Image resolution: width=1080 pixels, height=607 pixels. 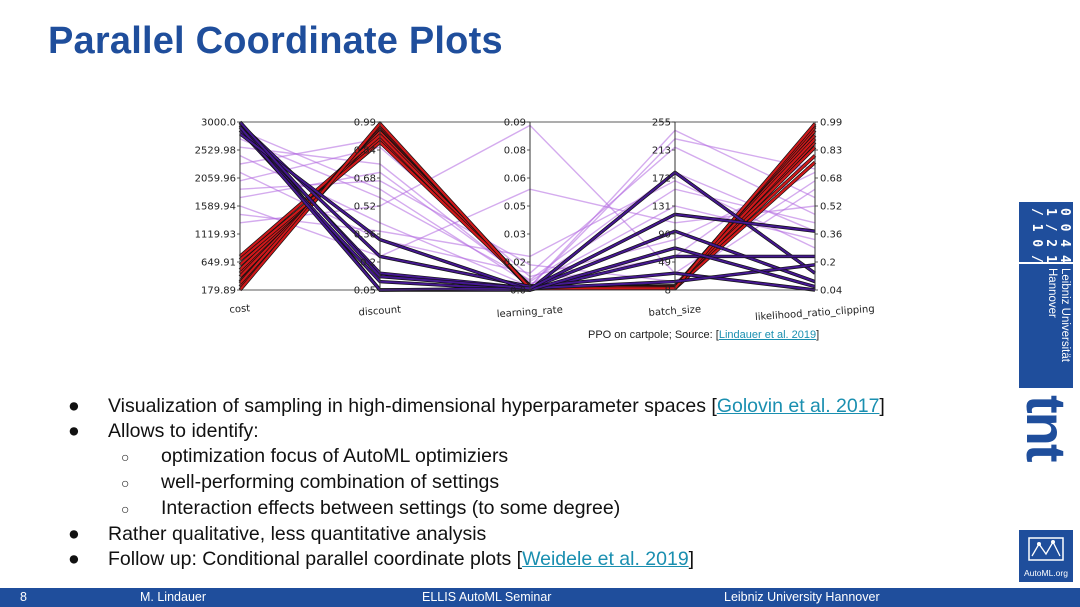 I want to click on axis-tick-label: 90, so click(x=664, y=235).